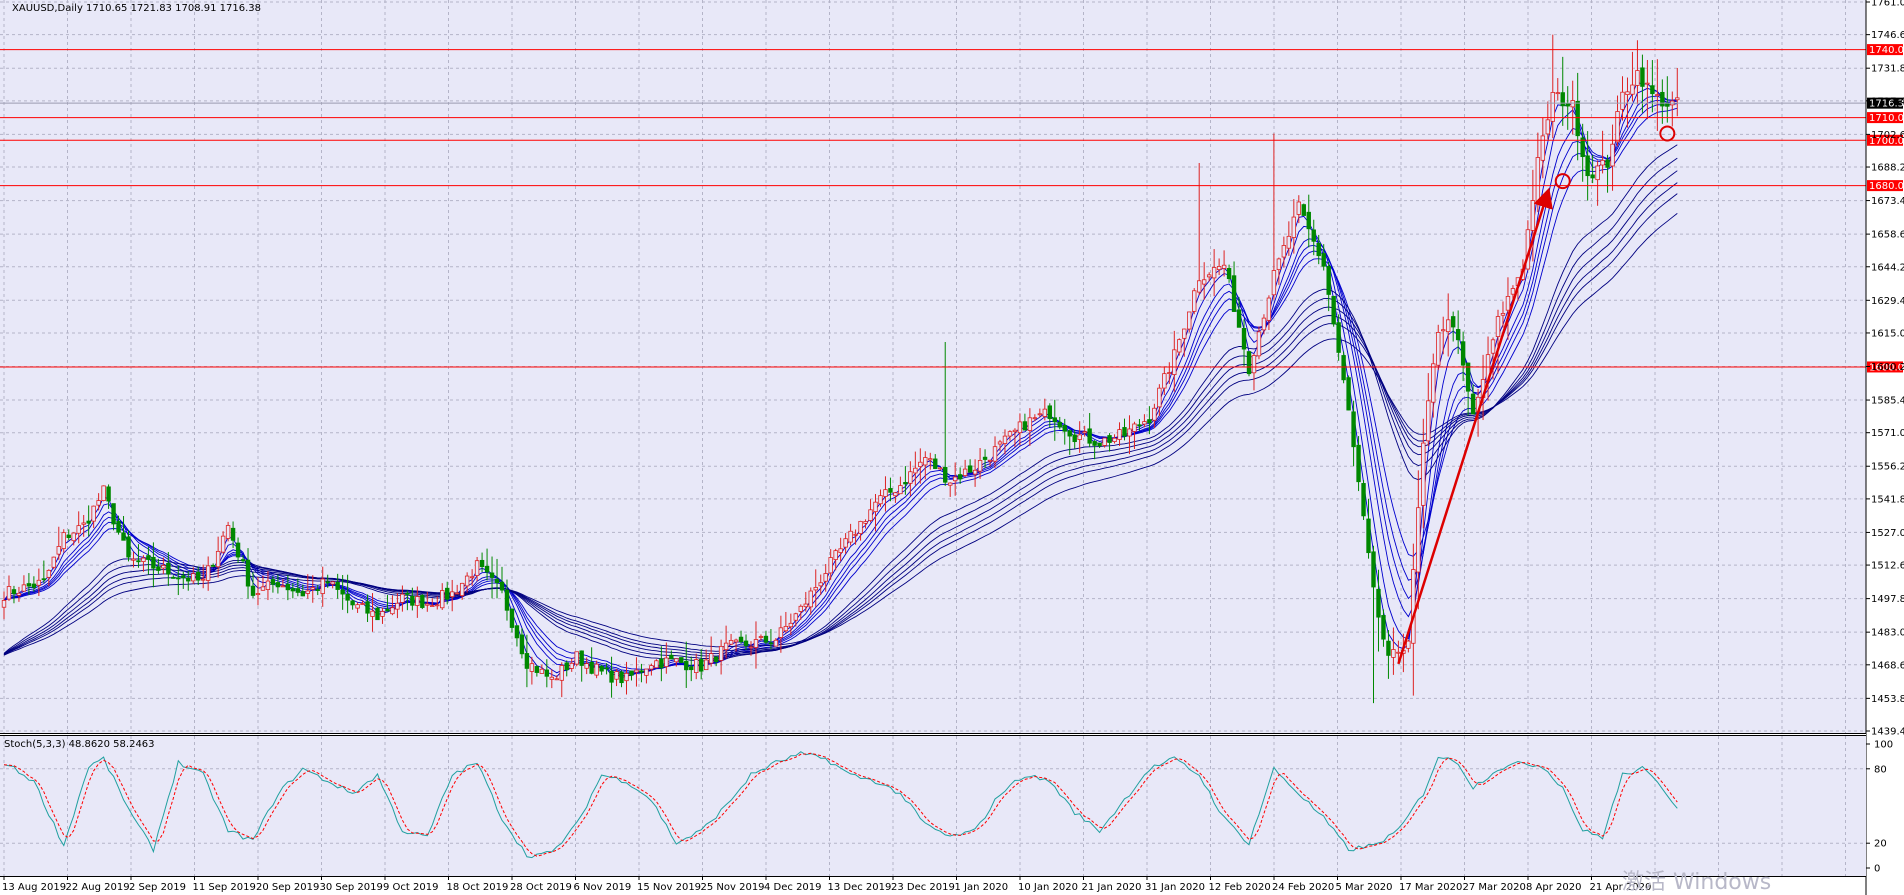 Image resolution: width=1904 pixels, height=895 pixels. Describe the element at coordinates (1887, 201) in the screenshot. I see `price-tick-label: 1673.40` at that location.